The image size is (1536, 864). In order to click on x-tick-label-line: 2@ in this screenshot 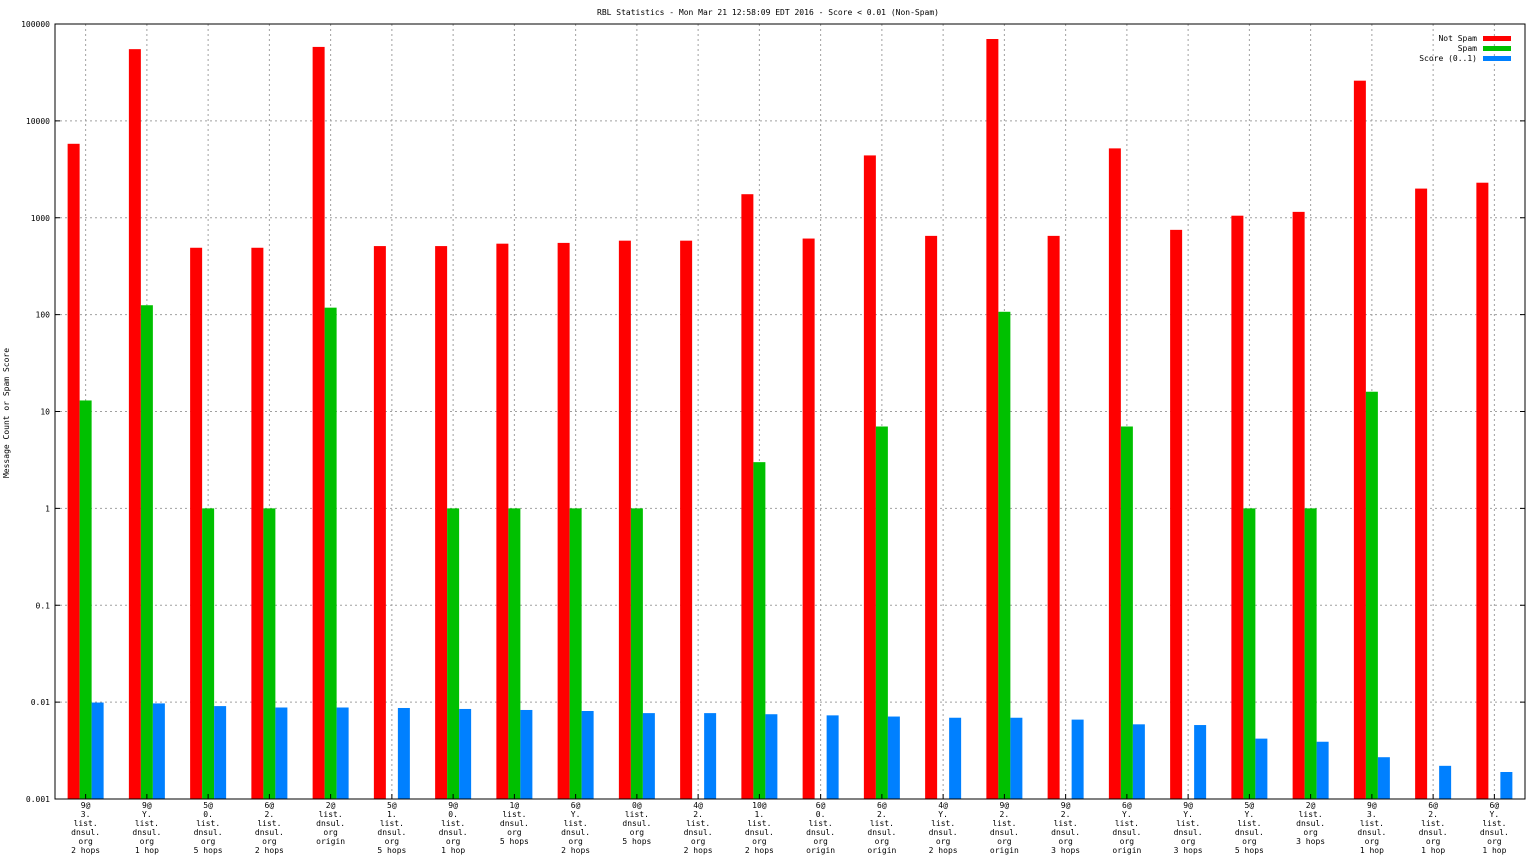, I will do `click(331, 805)`.